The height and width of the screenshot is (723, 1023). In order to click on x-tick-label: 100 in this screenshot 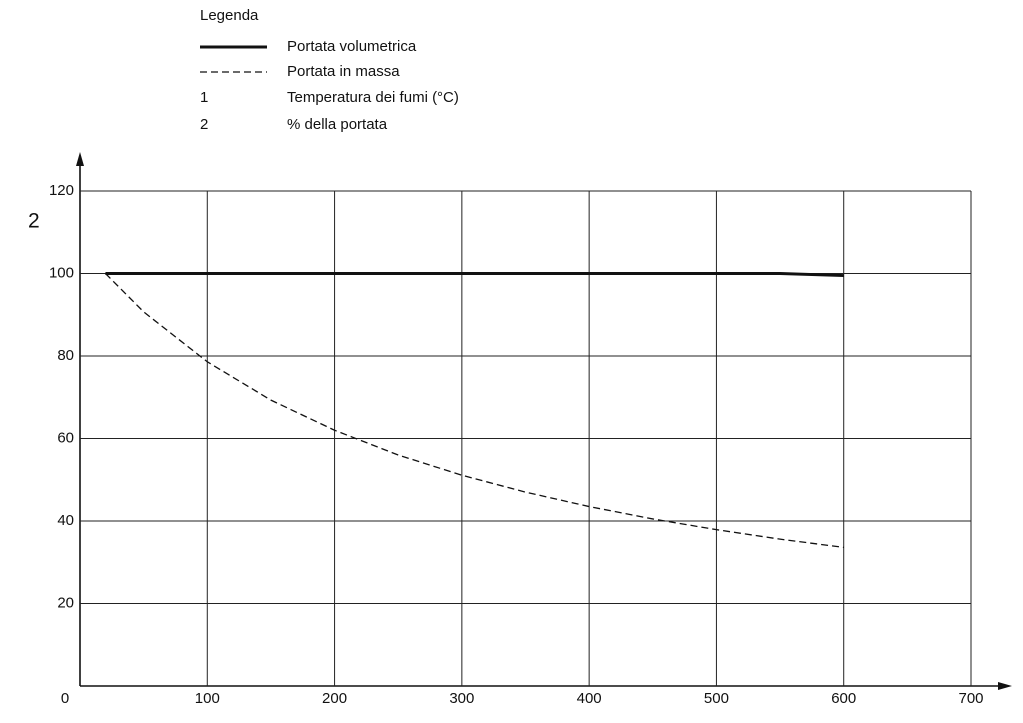, I will do `click(207, 698)`.